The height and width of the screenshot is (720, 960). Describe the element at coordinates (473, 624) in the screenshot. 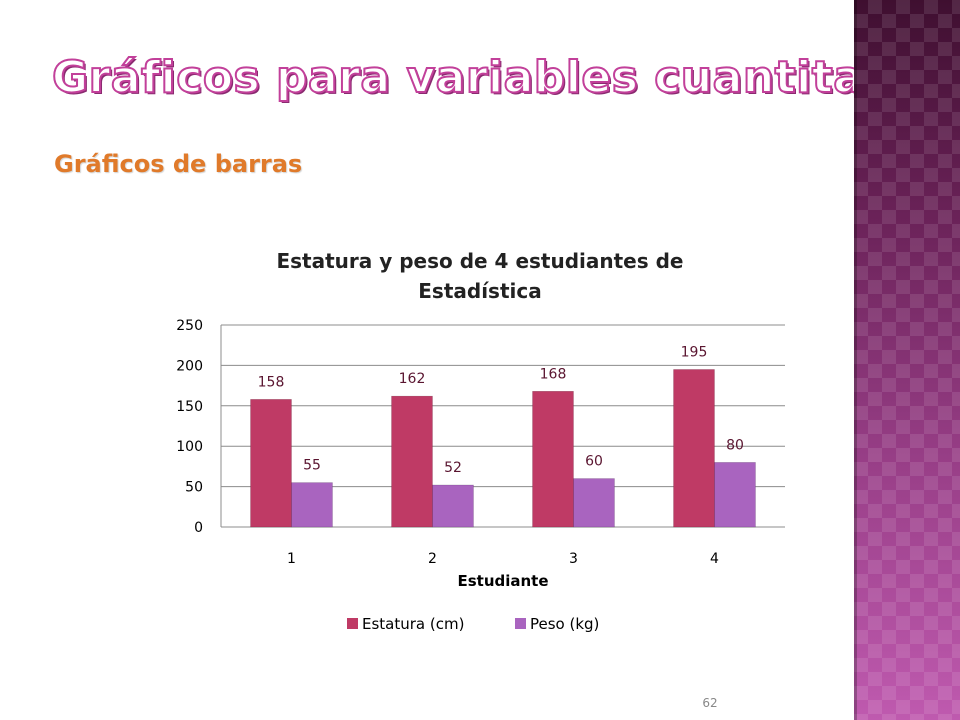

I see `legend: Estatura (cm) Peso (kg)` at that location.